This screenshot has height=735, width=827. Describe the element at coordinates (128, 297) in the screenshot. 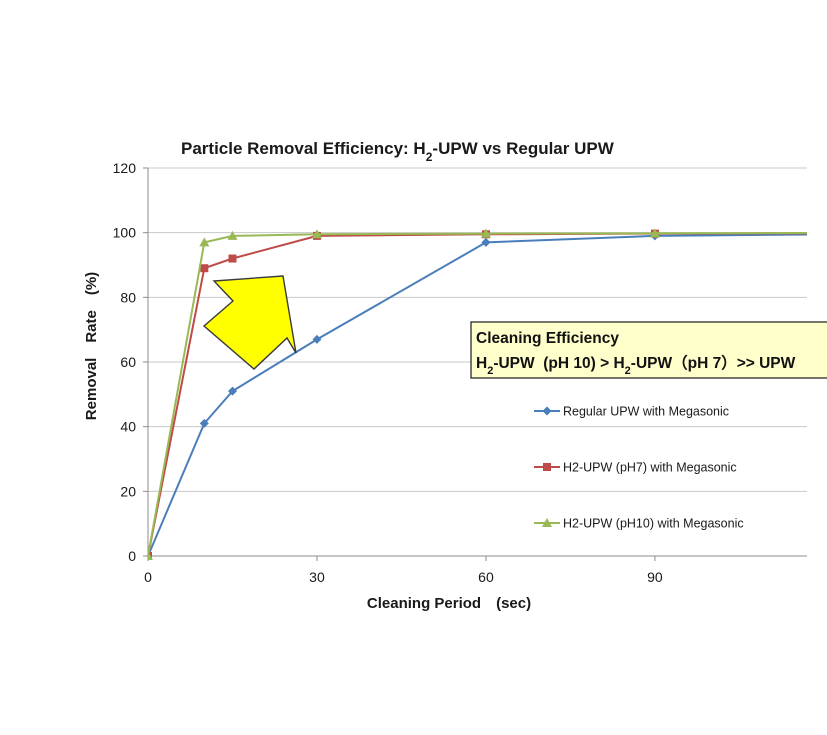

I see `y-tick-label: 80` at that location.